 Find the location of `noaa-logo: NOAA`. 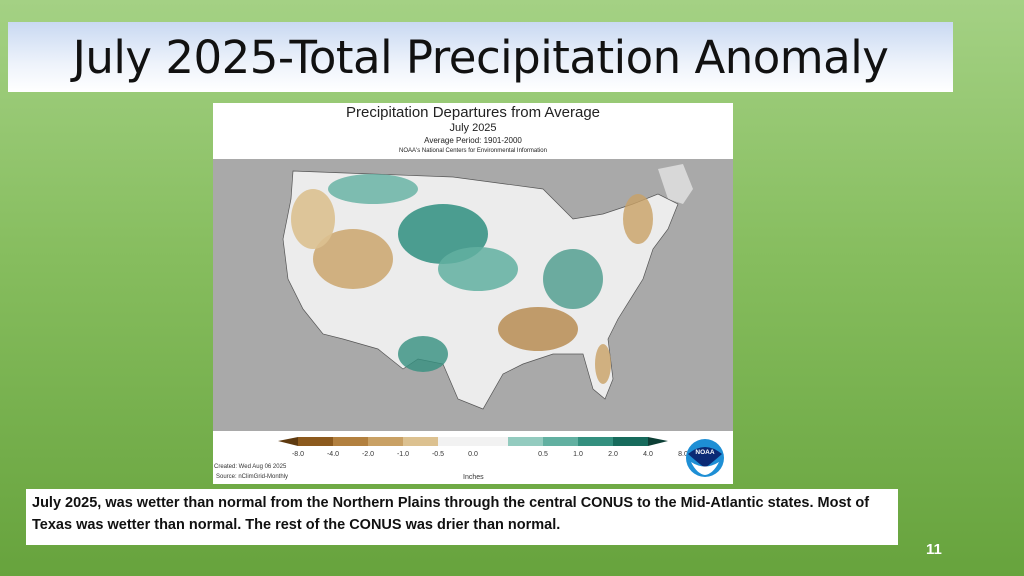

noaa-logo: NOAA is located at coordinates (705, 458).